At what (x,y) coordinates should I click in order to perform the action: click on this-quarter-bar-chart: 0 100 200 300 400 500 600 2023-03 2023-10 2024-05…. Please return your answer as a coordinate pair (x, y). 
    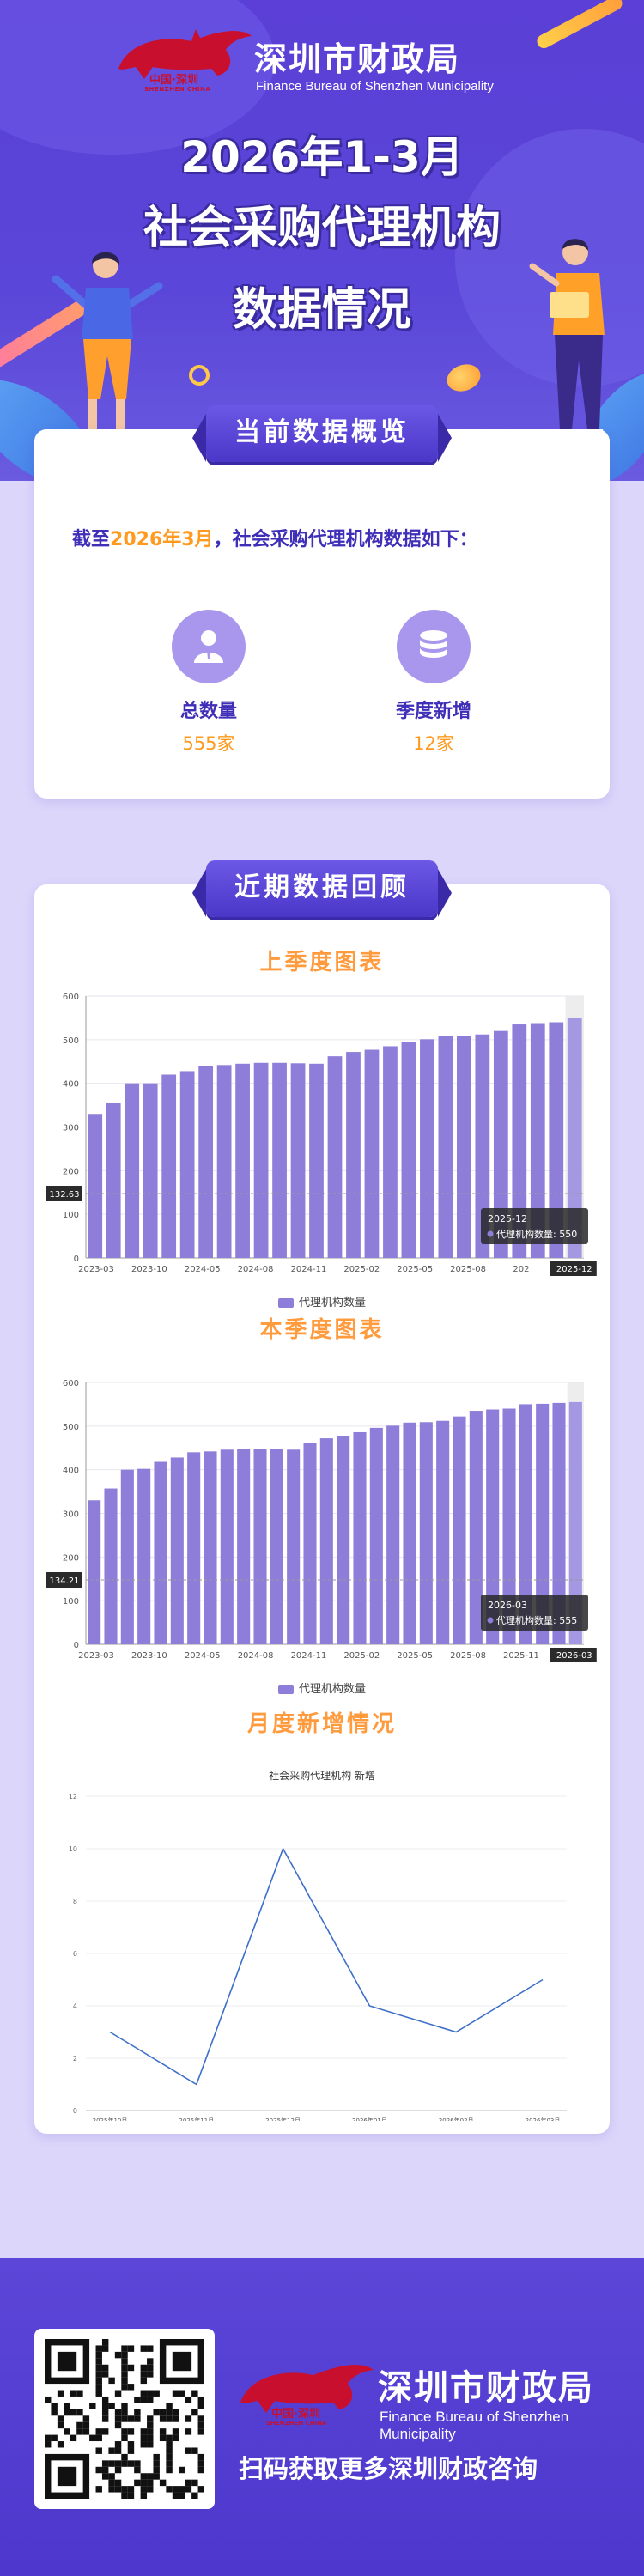
    Looking at the image, I should click on (322, 1537).